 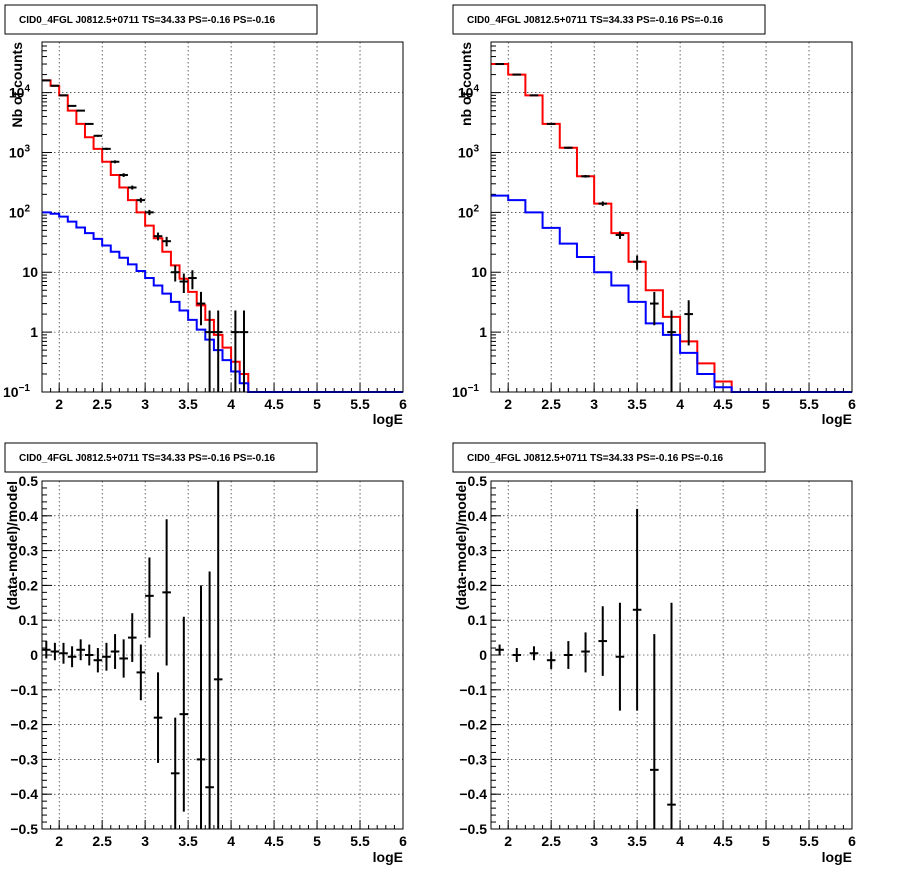 What do you see at coordinates (479, 272) in the screenshot?
I see `y-tick-label: 10` at bounding box center [479, 272].